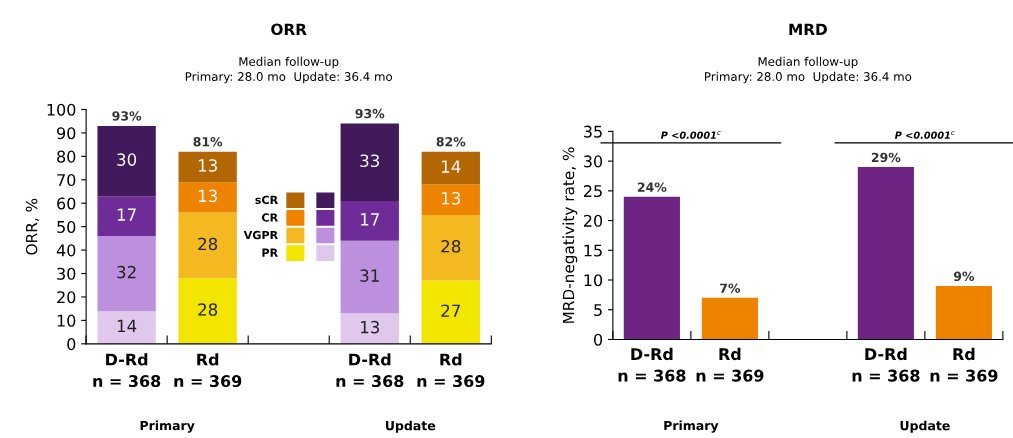 Image resolution: width=1013 pixels, height=438 pixels. What do you see at coordinates (266, 200) in the screenshot?
I see `legend-label: sCR` at bounding box center [266, 200].